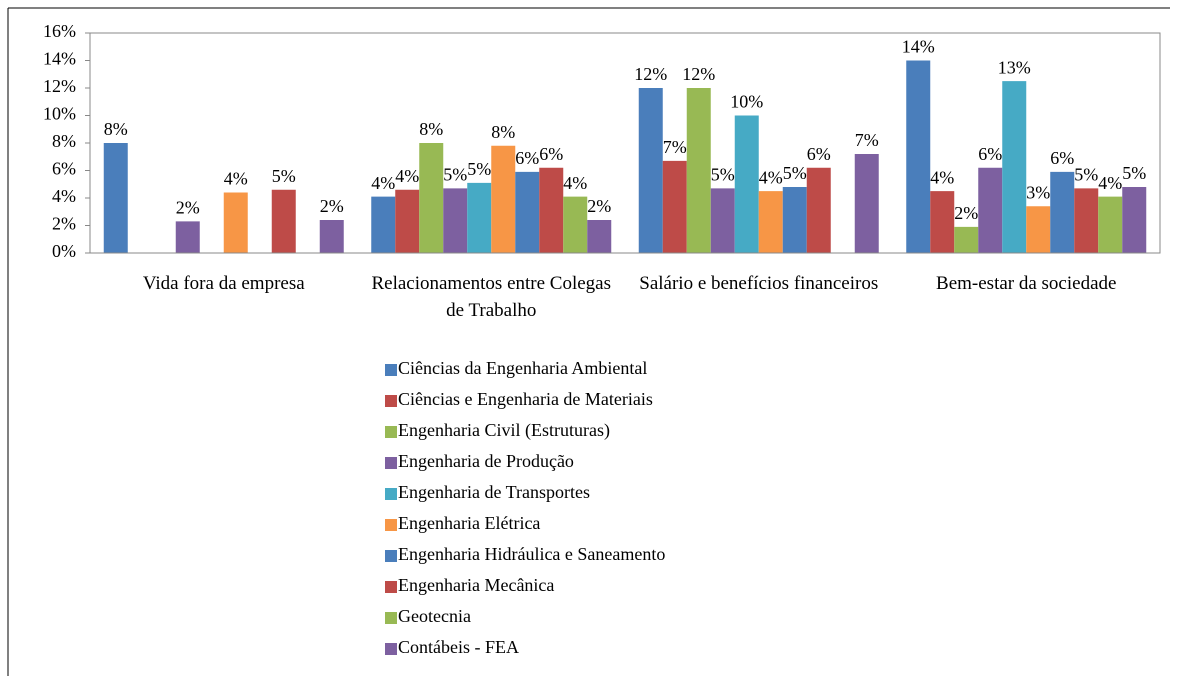 The width and height of the screenshot is (1179, 676). Describe the element at coordinates (746, 102) in the screenshot. I see `value-label: 10%` at that location.